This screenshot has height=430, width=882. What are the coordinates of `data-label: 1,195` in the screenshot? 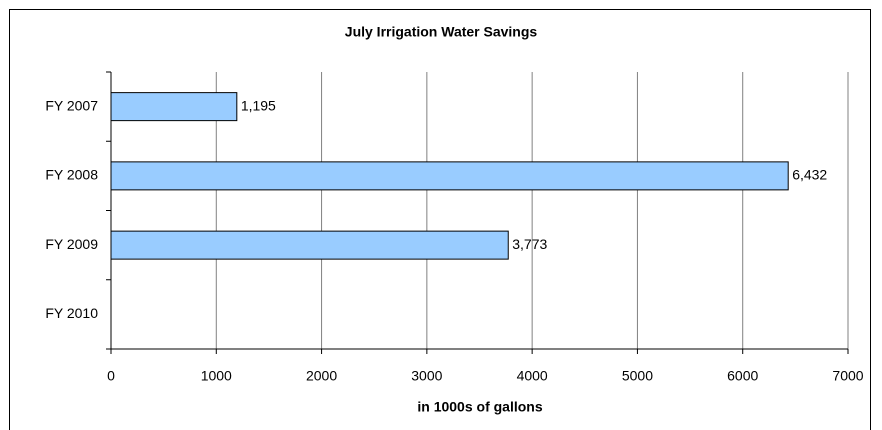 It's located at (258, 105).